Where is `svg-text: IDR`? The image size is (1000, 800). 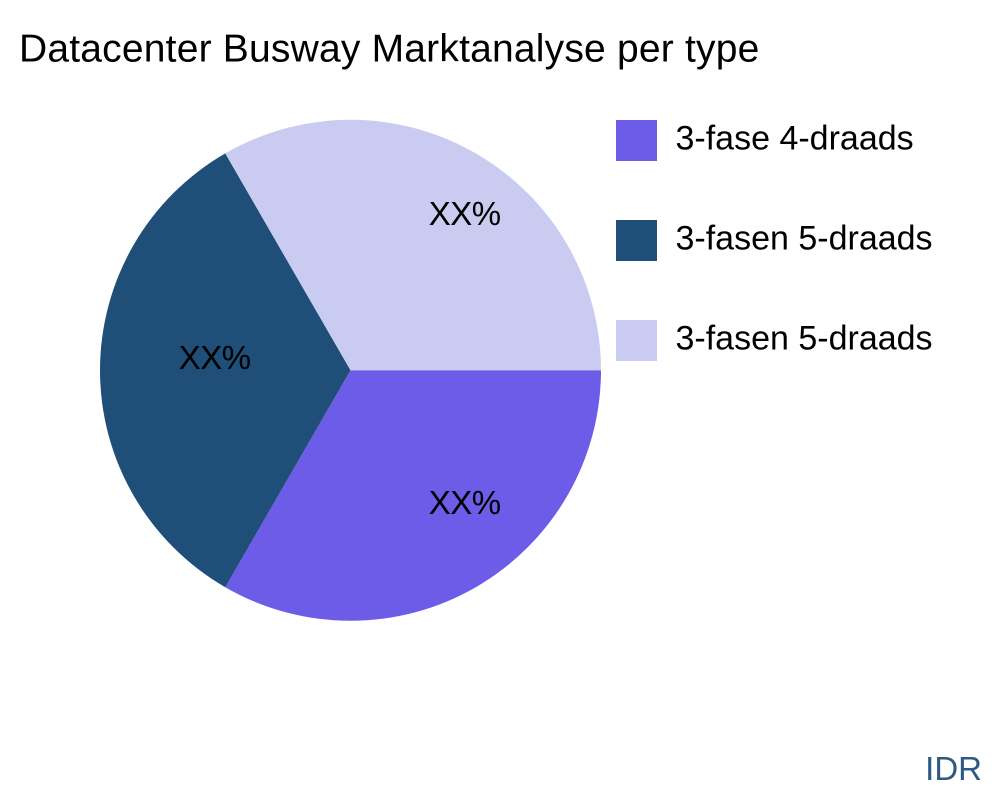
svg-text: IDR is located at coordinates (953, 768).